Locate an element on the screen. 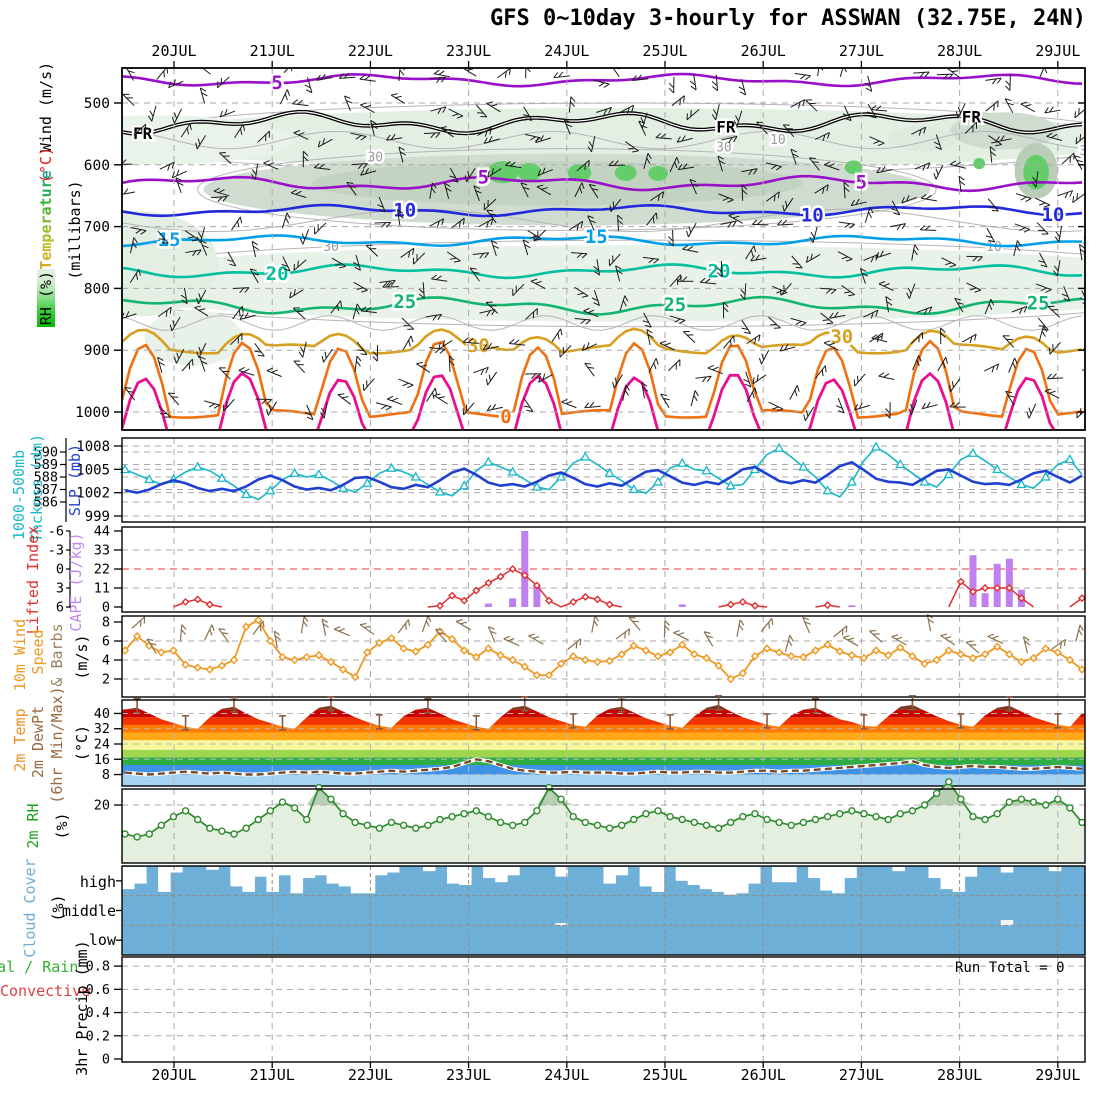 The image size is (1100, 1100). label-degc-2m: (°C) is located at coordinates (82, 743).